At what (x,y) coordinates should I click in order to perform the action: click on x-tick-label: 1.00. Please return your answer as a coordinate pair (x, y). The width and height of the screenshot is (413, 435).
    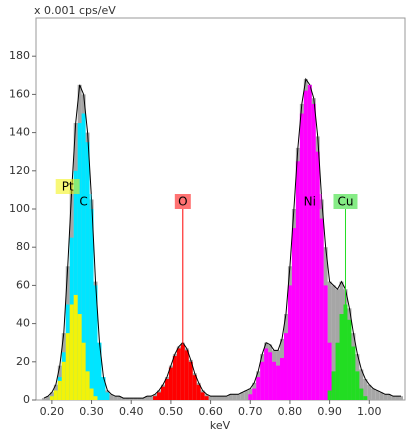
    Looking at the image, I should click on (369, 411).